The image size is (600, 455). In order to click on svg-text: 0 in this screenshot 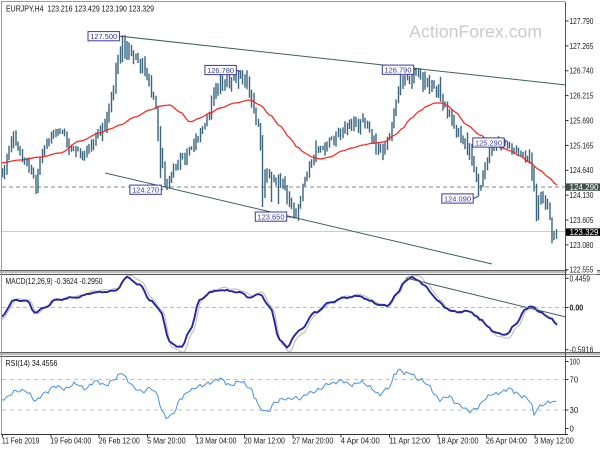, I will do `click(572, 428)`.